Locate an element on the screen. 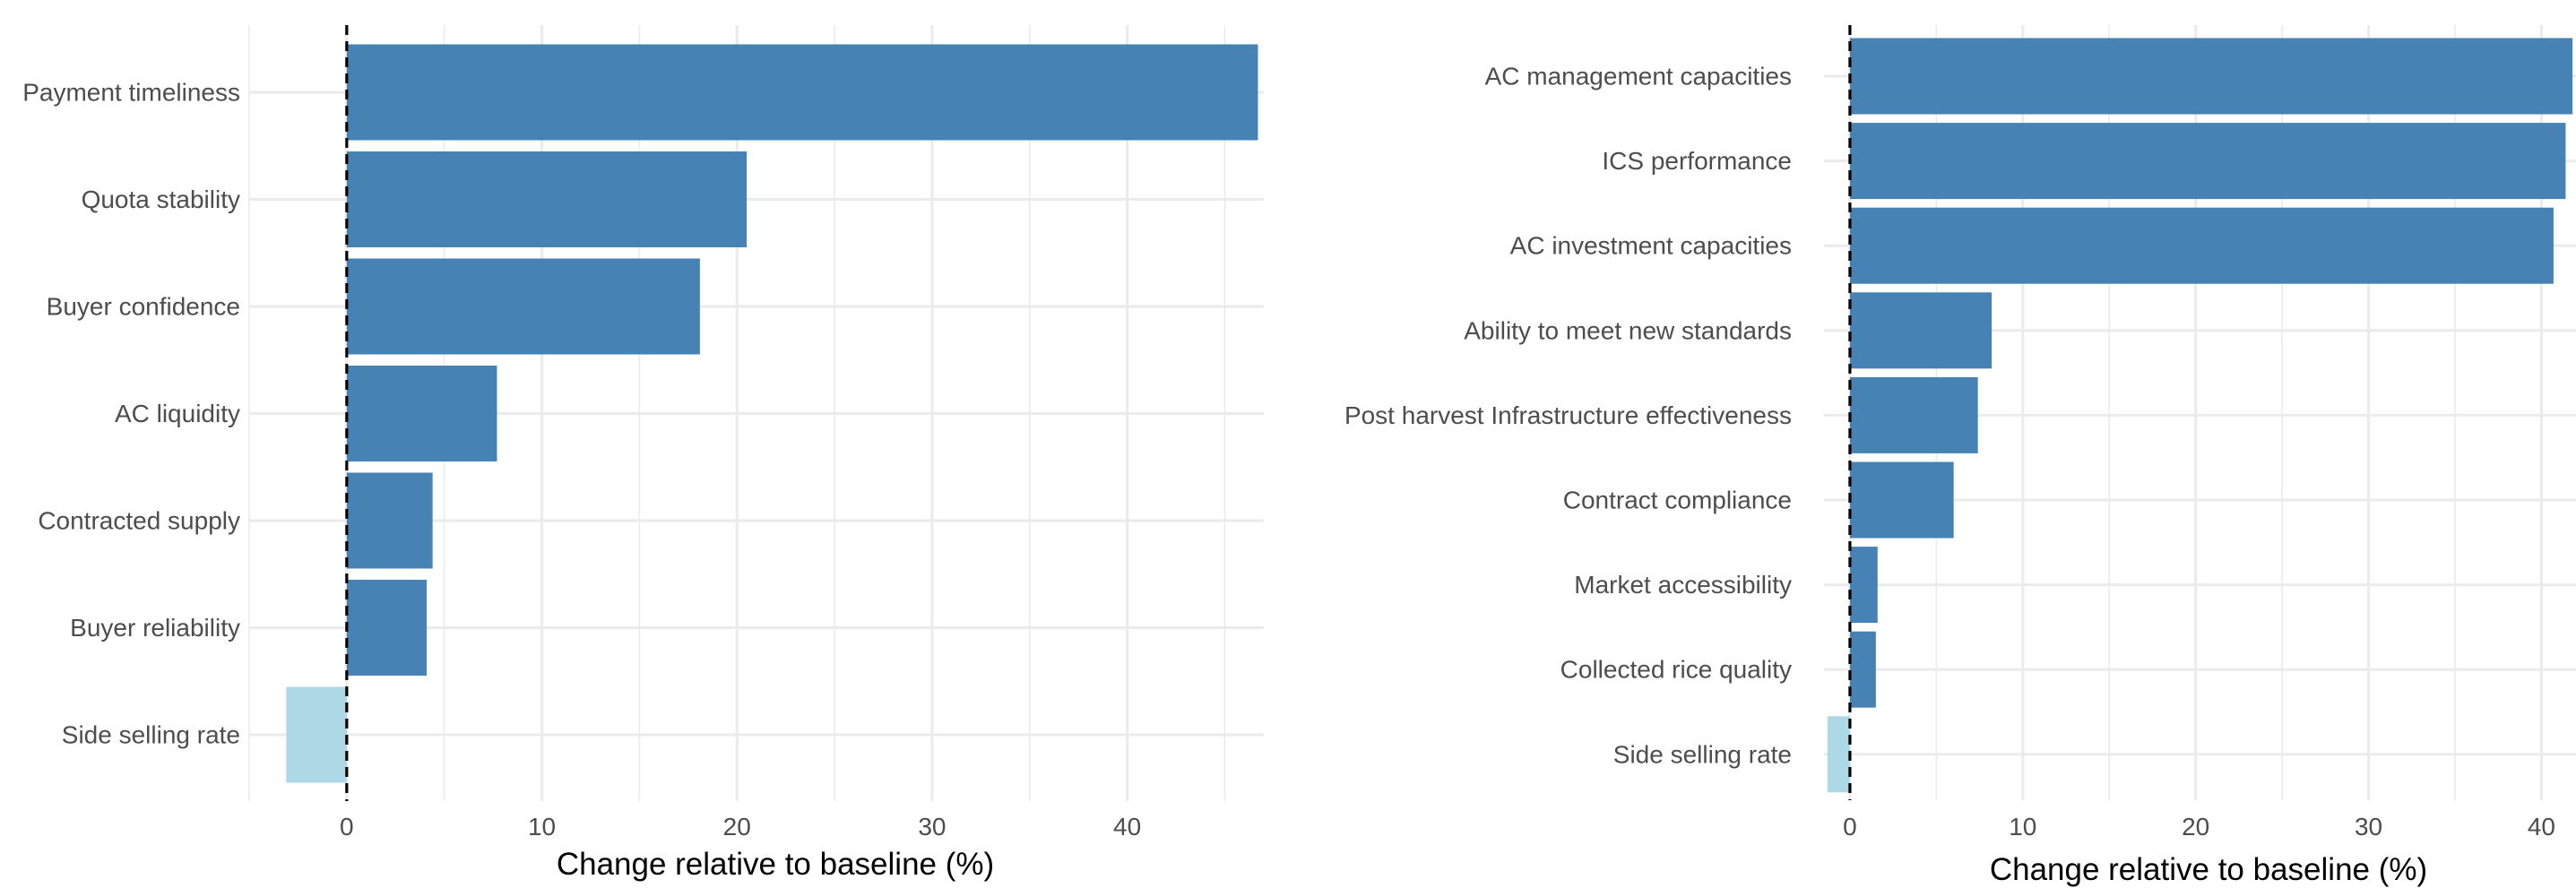 Image resolution: width=2576 pixels, height=888 pixels. bar-market-accessibility is located at coordinates (1863, 585).